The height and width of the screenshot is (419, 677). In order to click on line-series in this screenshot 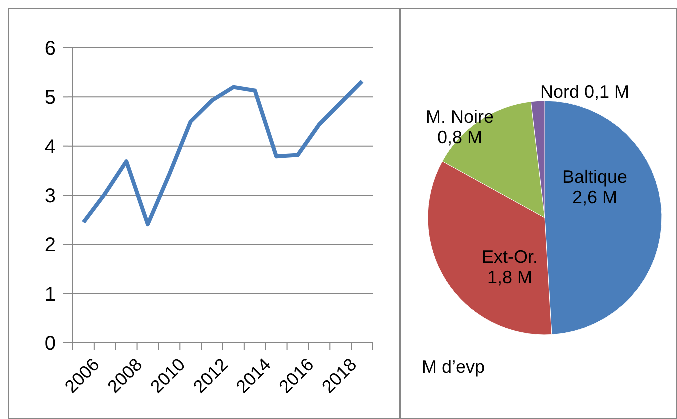, I will do `click(223, 153)`.